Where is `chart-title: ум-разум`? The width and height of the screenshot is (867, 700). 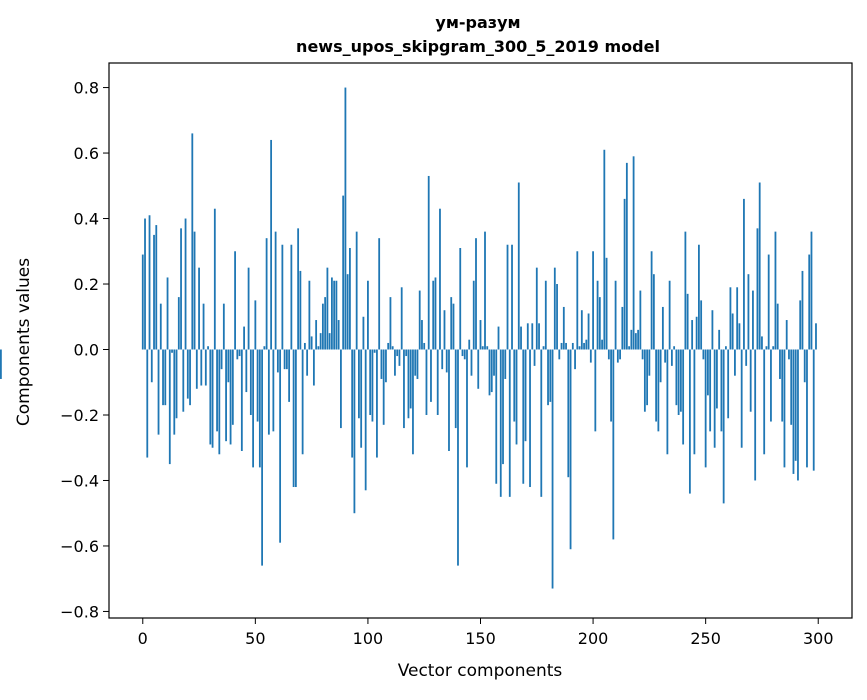
chart-title: ум-разум is located at coordinates (477, 22).